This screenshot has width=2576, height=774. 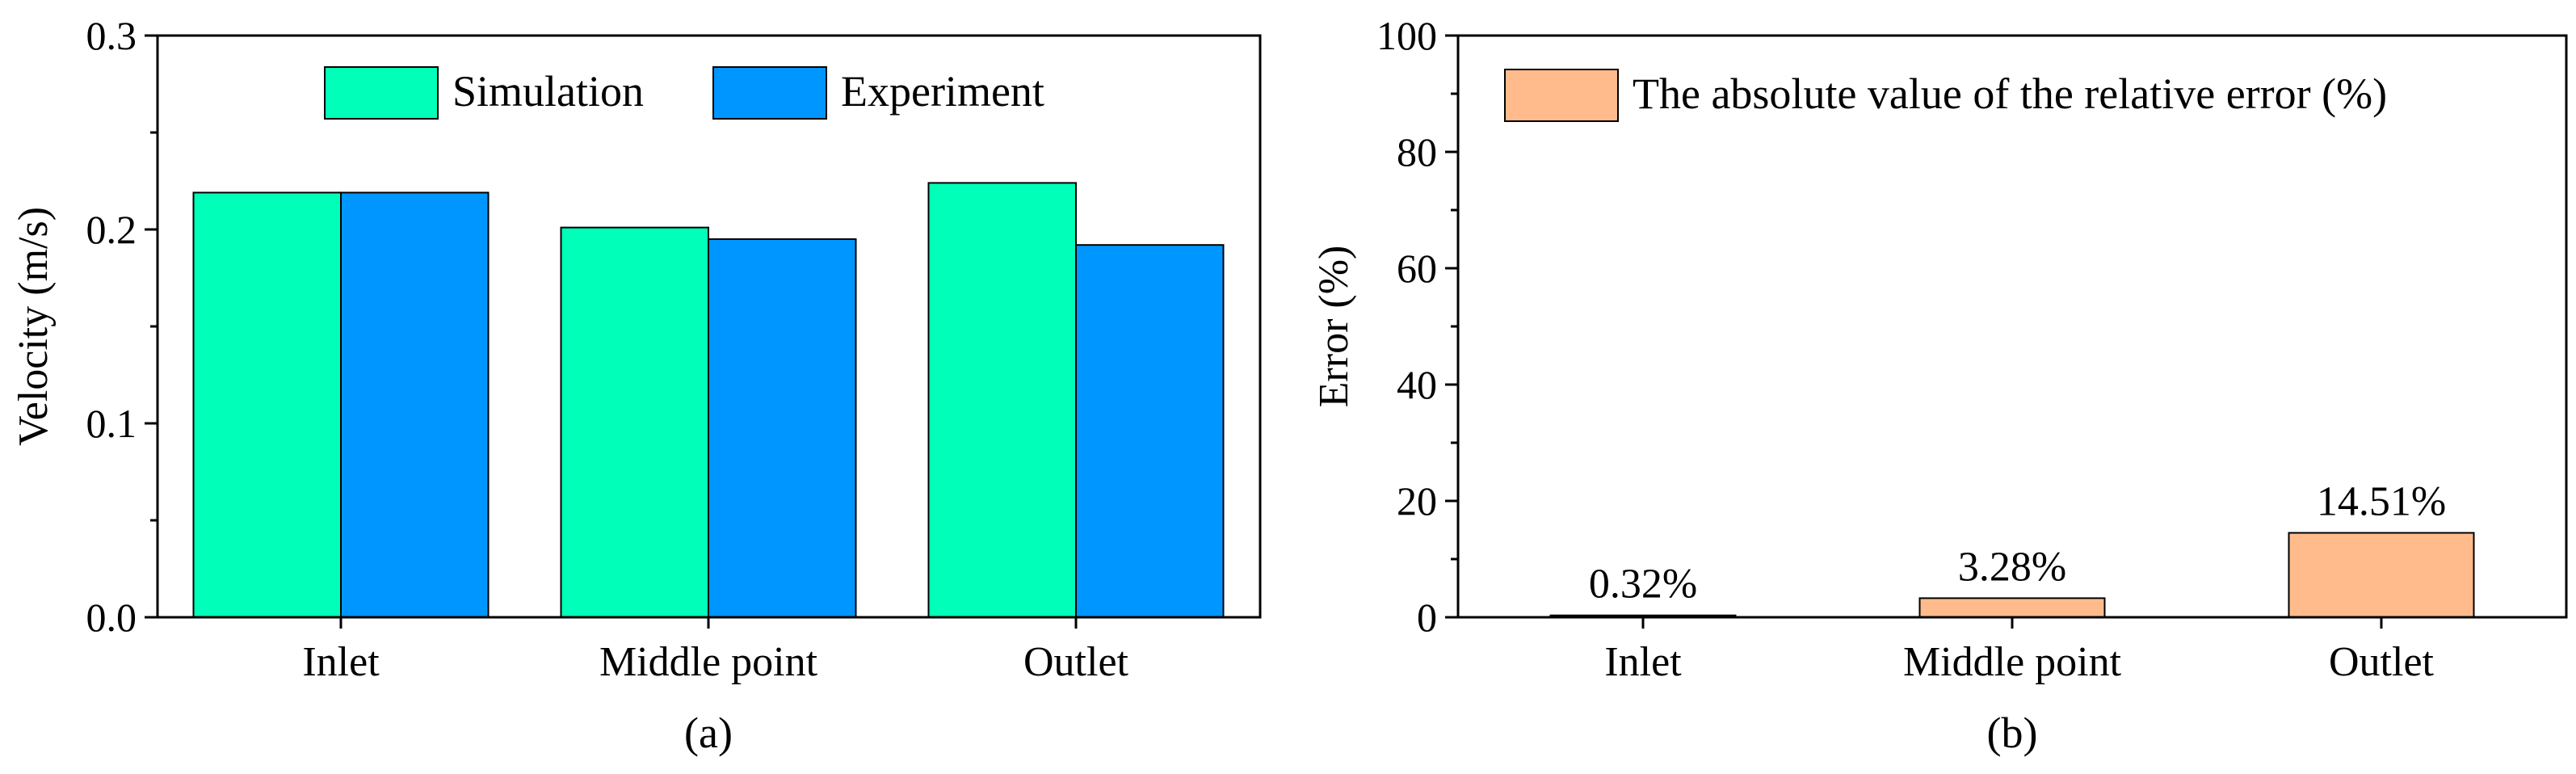 What do you see at coordinates (942, 91) in the screenshot?
I see `legend-label-experiment: Experiment` at bounding box center [942, 91].